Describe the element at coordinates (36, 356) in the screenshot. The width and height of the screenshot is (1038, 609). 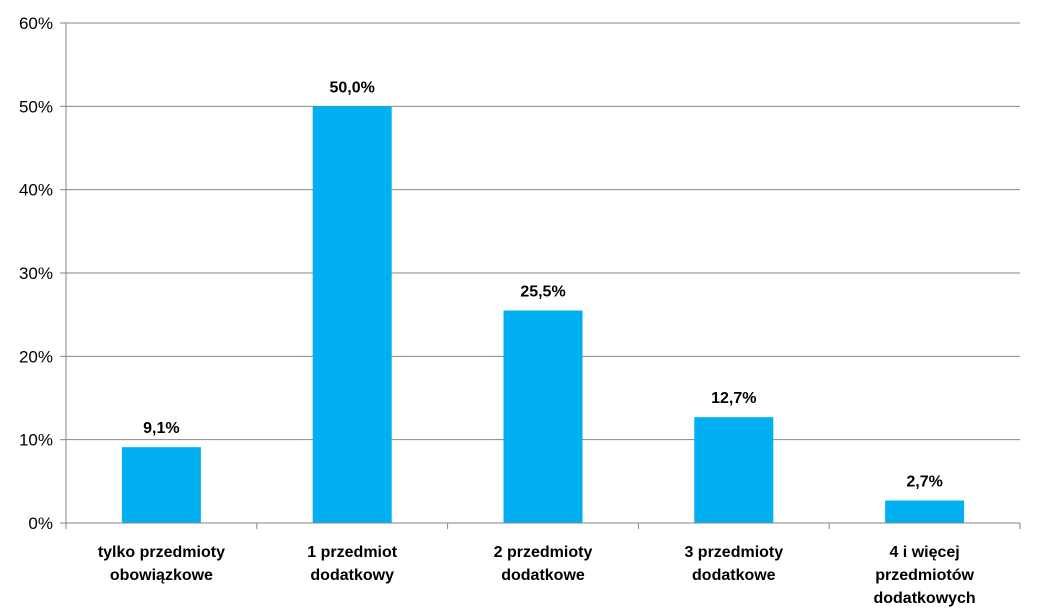
I see `y-tick-label: 20%` at that location.